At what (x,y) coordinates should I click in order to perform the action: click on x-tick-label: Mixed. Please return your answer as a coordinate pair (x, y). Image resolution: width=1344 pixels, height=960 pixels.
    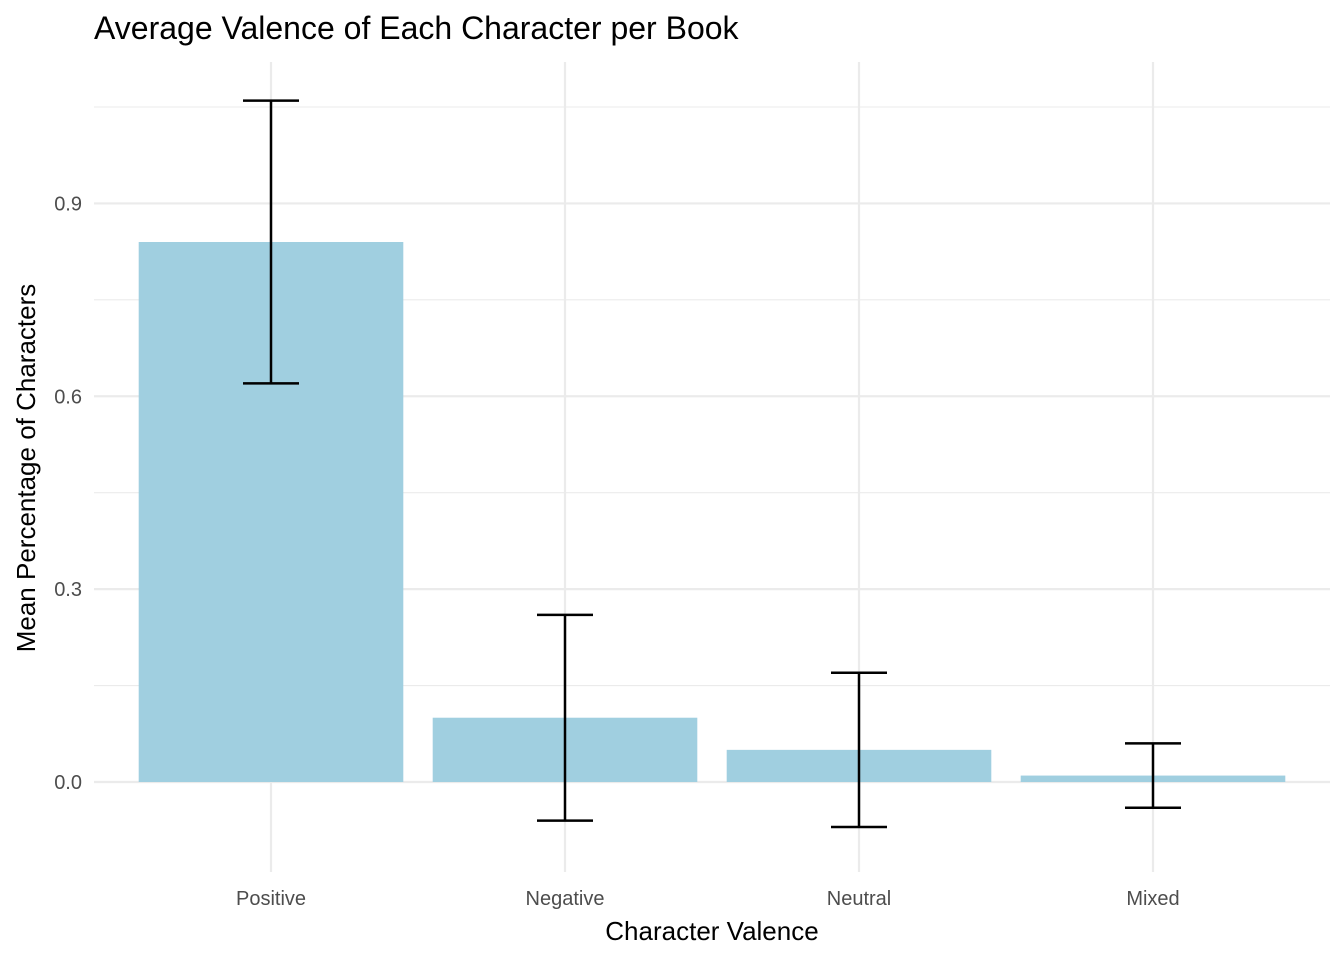
    Looking at the image, I should click on (1152, 899).